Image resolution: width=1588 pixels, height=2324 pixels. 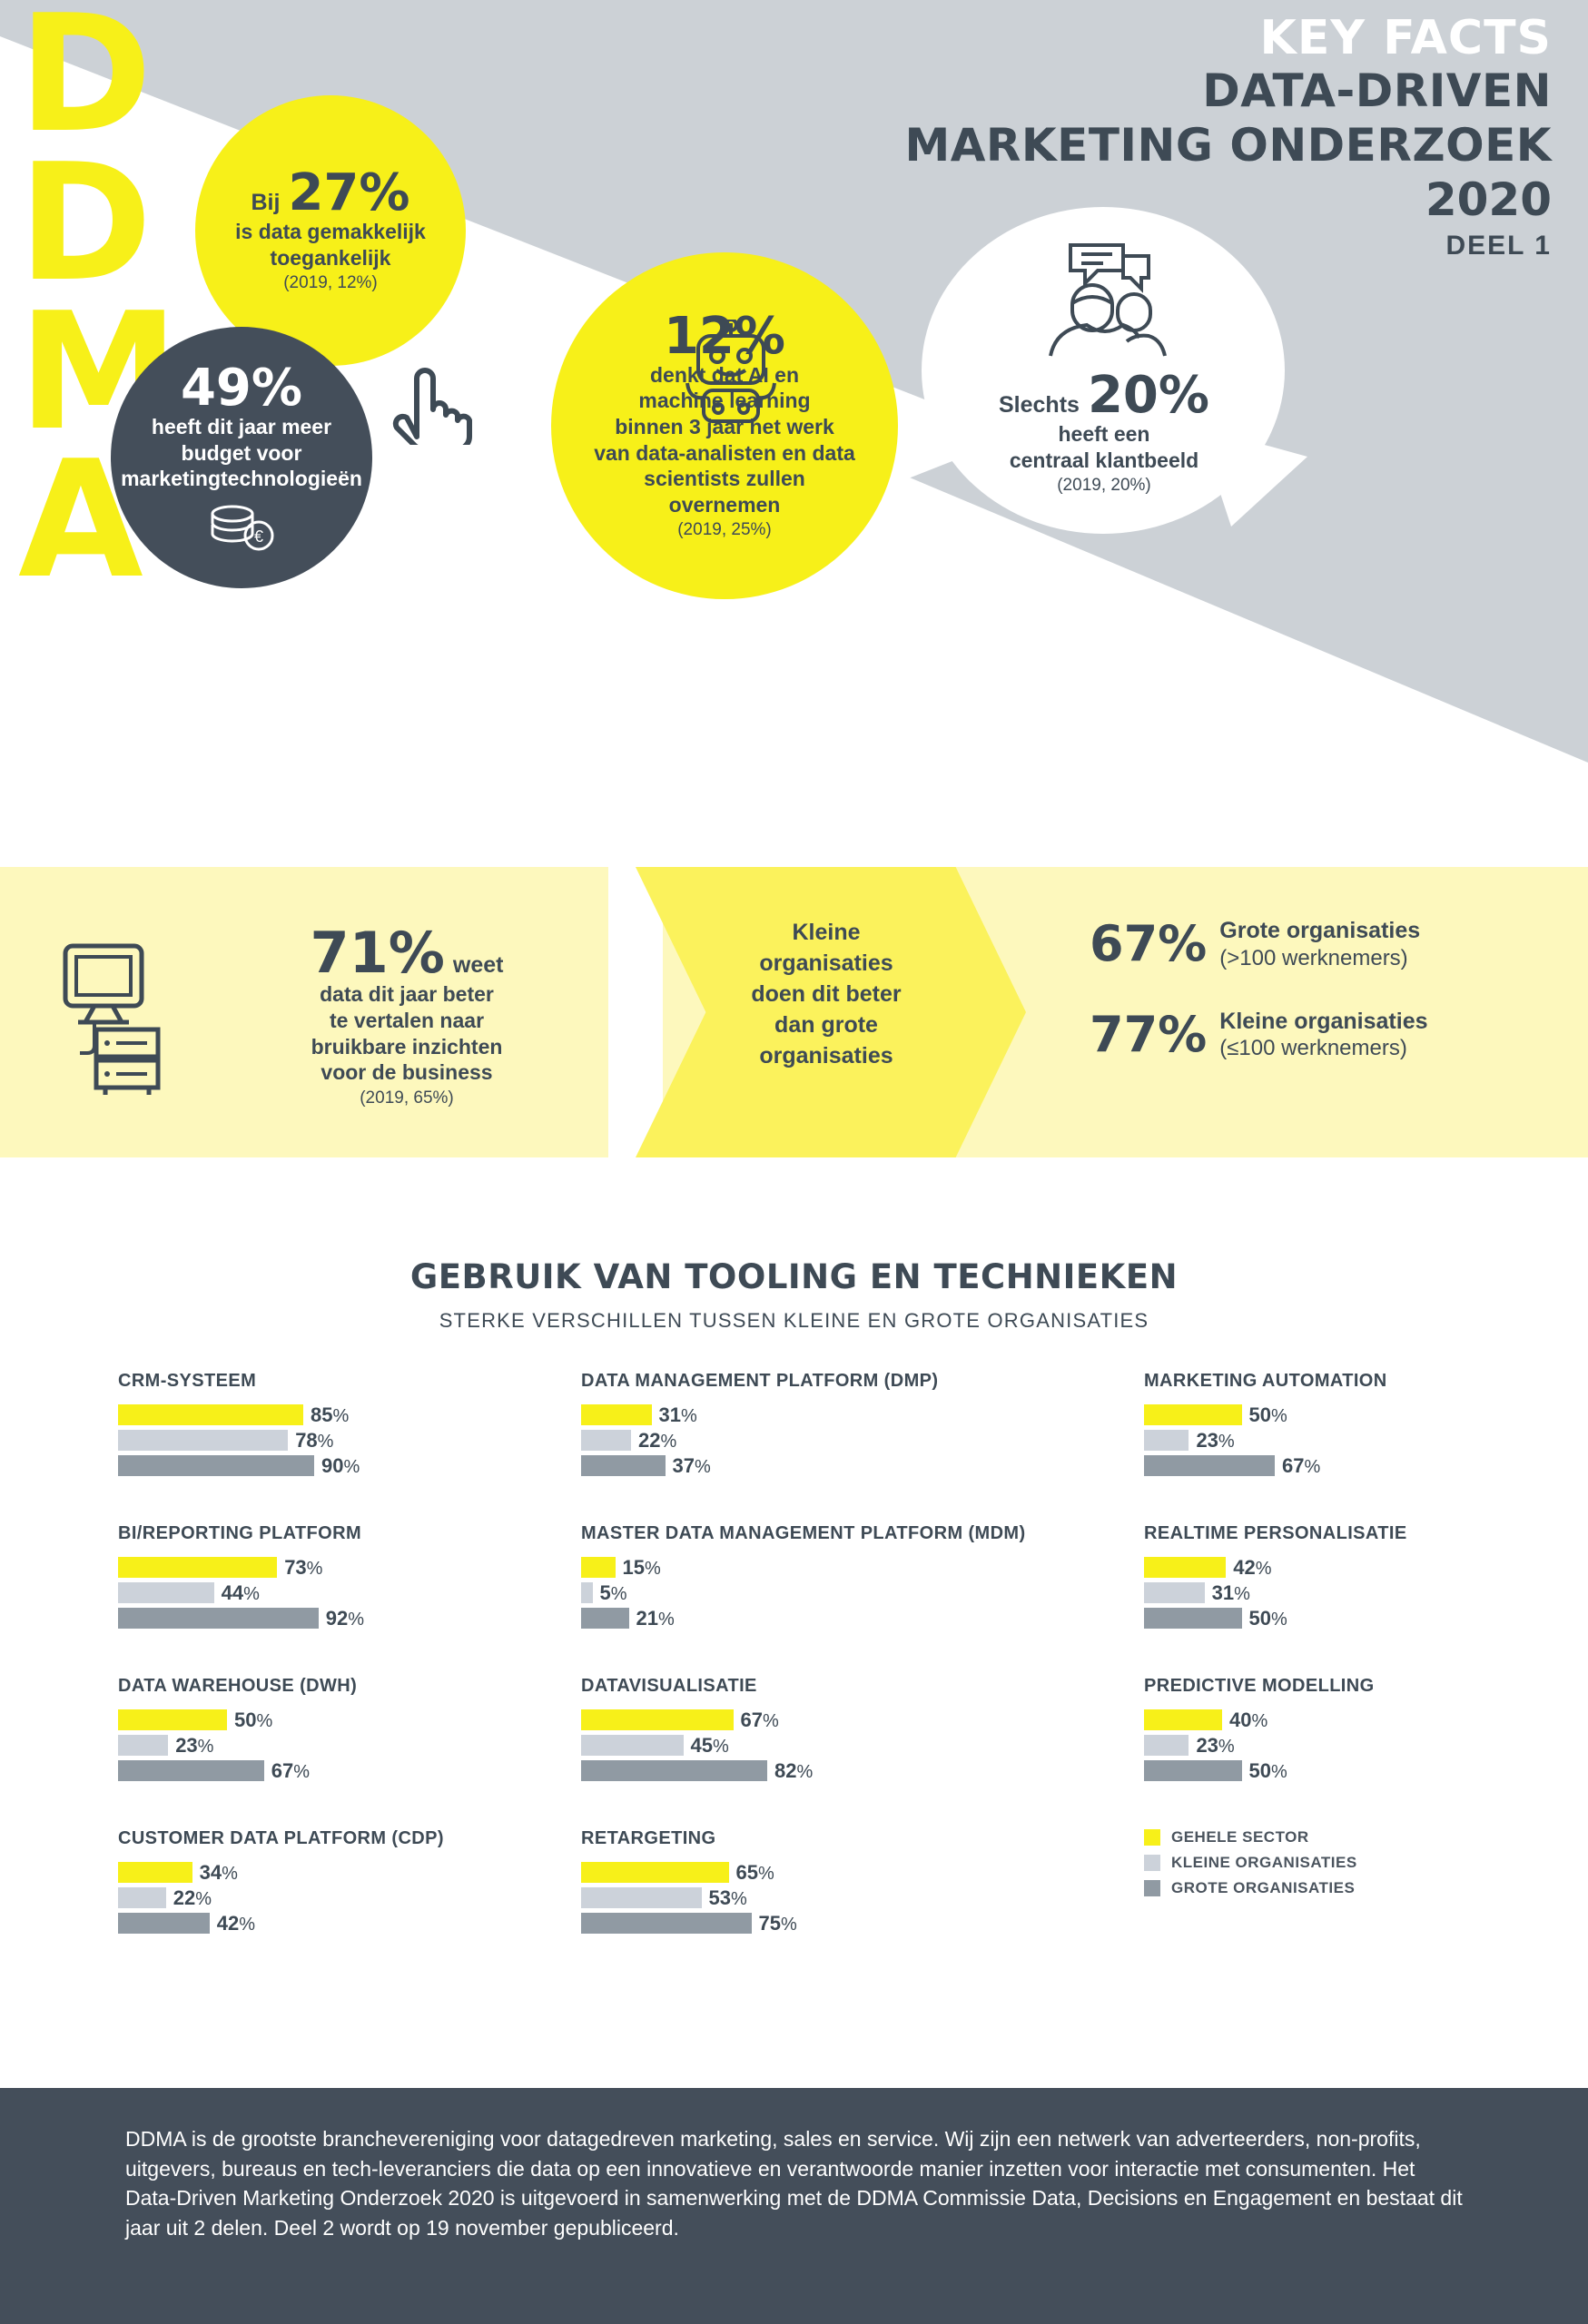 I want to click on stat27-line1: is data gemakkelijk, so click(x=330, y=231).